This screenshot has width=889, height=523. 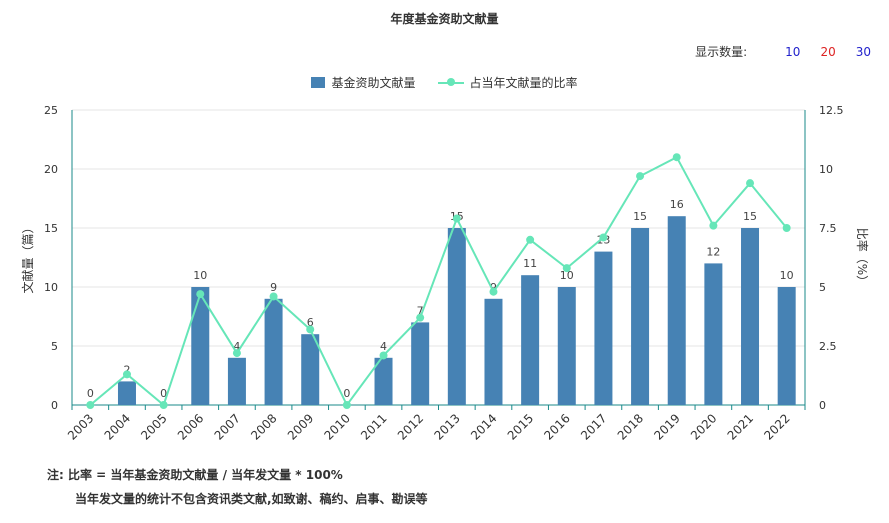 I want to click on x-tick-label: 2012, so click(x=410, y=426).